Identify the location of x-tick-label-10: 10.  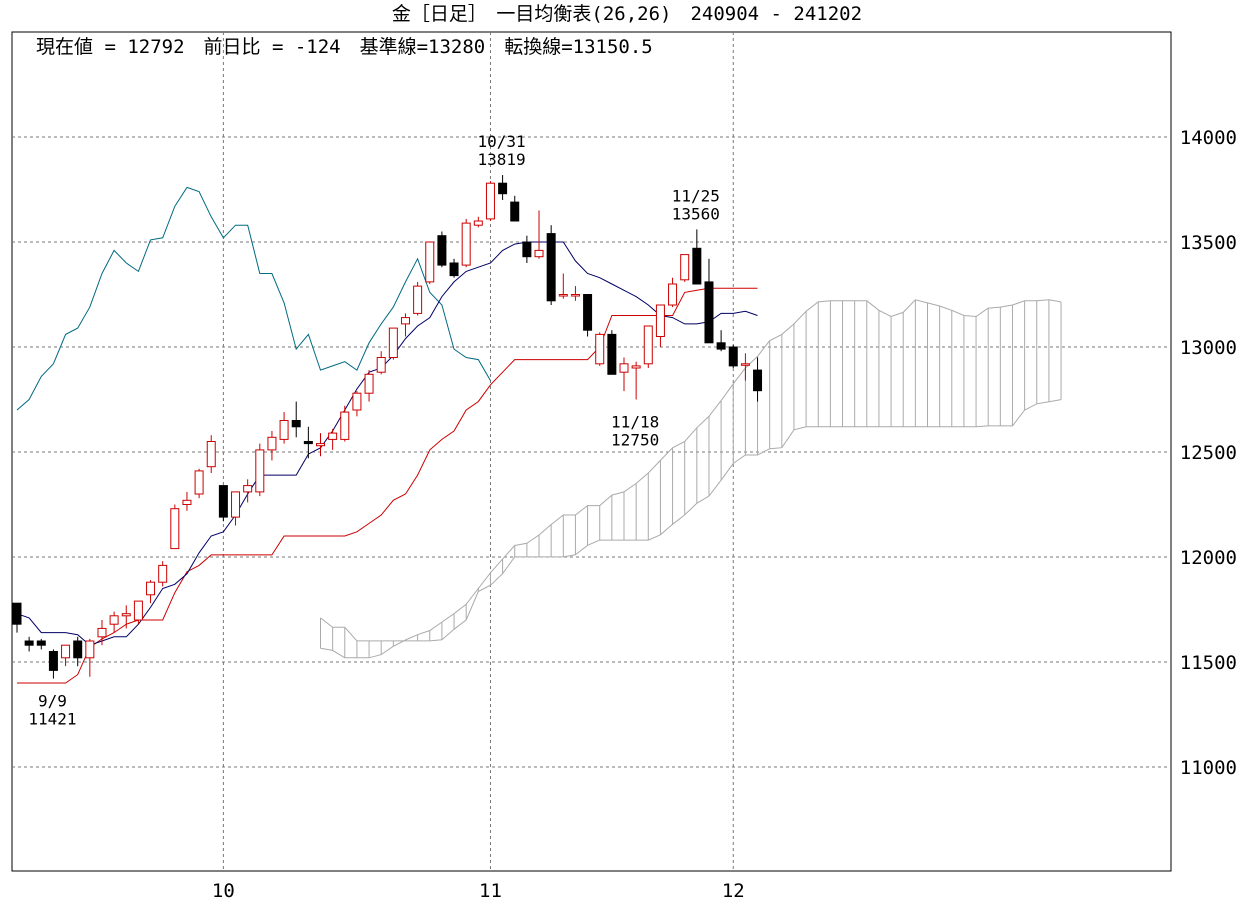
(223, 891).